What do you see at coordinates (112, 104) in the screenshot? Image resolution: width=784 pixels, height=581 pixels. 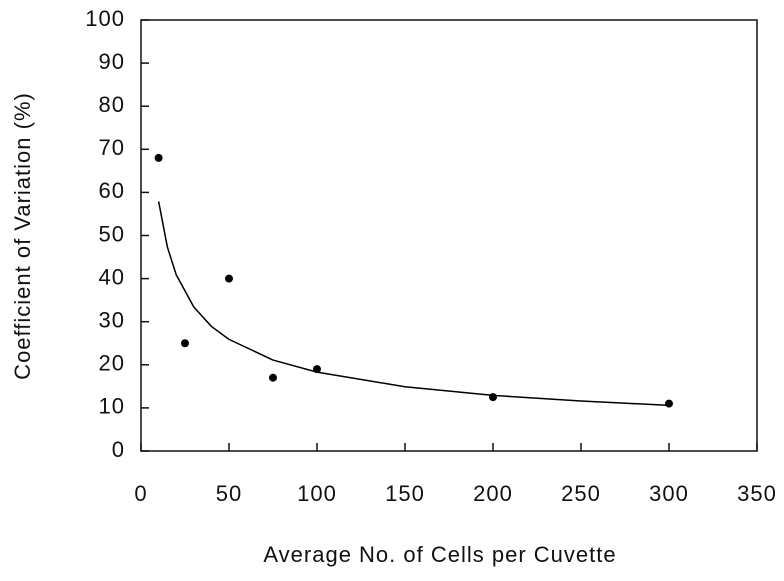 I see `y-tick-label: 80` at bounding box center [112, 104].